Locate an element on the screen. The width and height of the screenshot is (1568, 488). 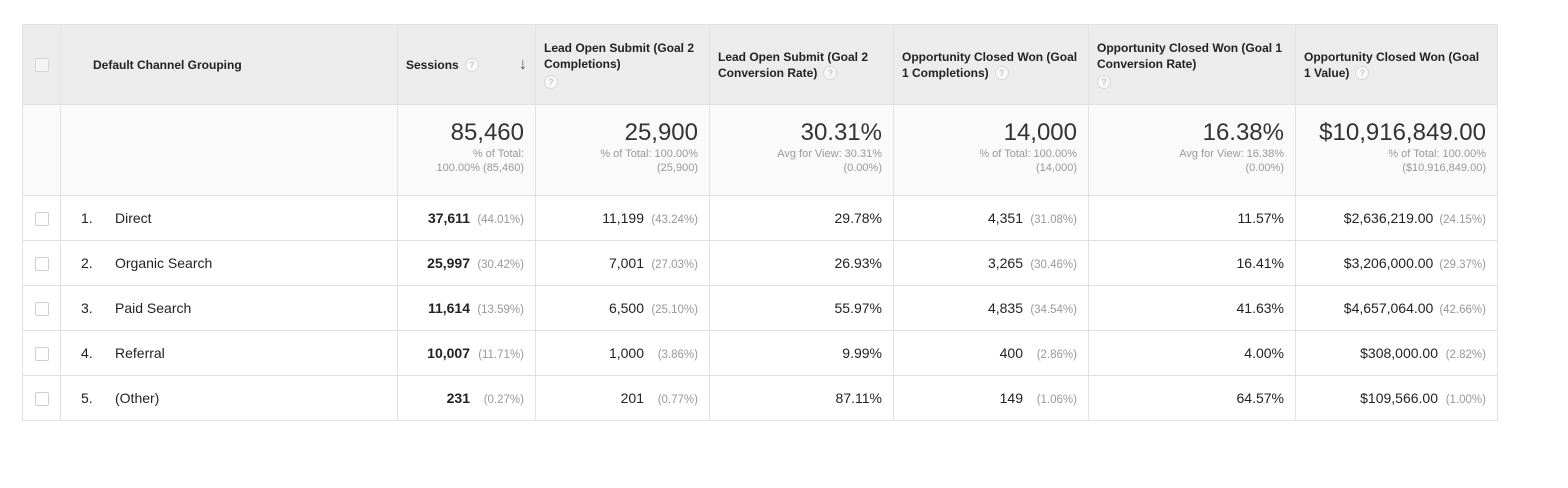
select-all-cell is located at coordinates (41, 64).